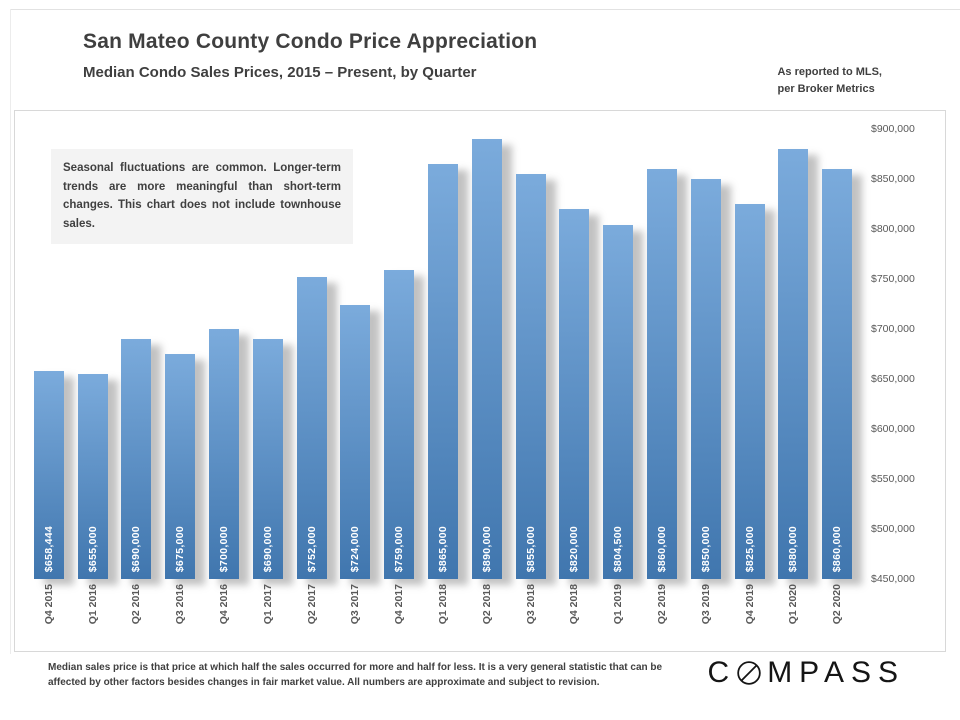  What do you see at coordinates (749, 604) in the screenshot?
I see `category-label: Q4 2019` at bounding box center [749, 604].